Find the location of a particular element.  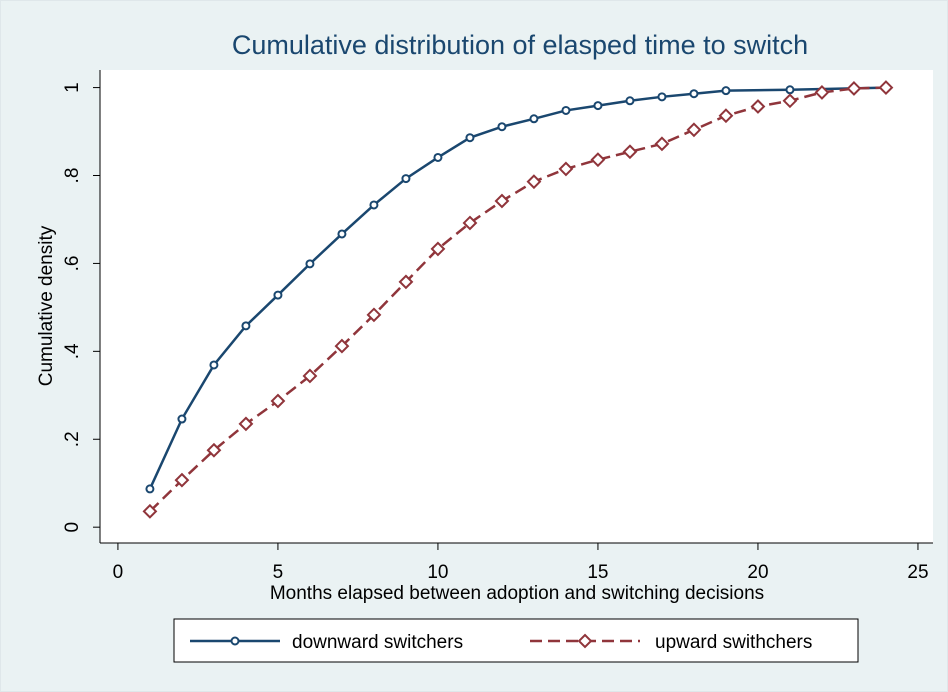

x-tick-label: 5 is located at coordinates (278, 572).